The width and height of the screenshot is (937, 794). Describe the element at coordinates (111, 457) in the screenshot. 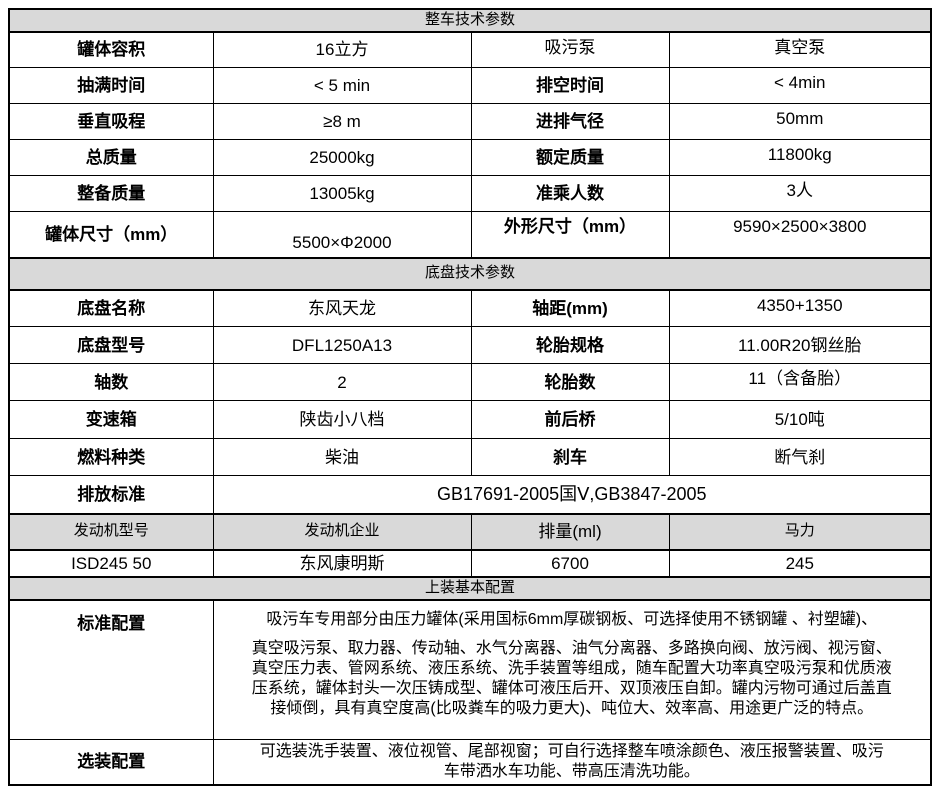

I see `spec-label-cell: 燃料种类` at that location.